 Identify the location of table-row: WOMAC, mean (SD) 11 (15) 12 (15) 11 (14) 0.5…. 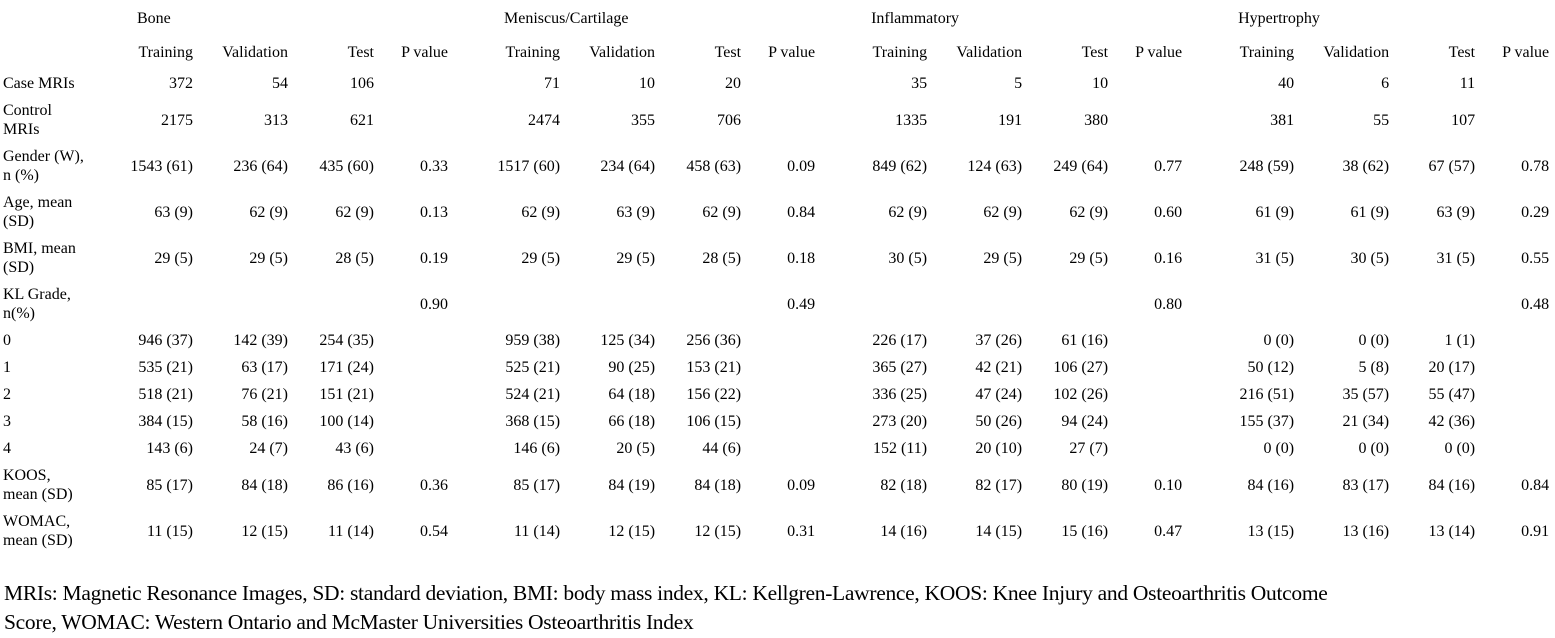
(779, 531).